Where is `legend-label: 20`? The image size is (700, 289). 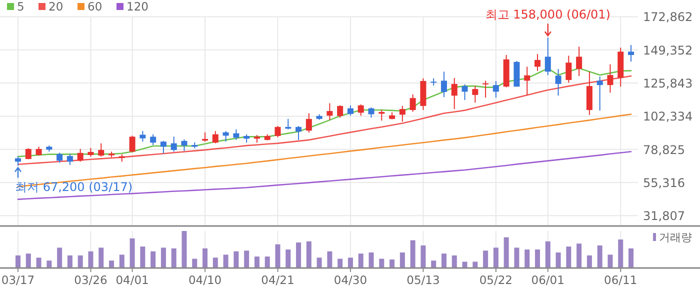
legend-label: 20 is located at coordinates (56, 7).